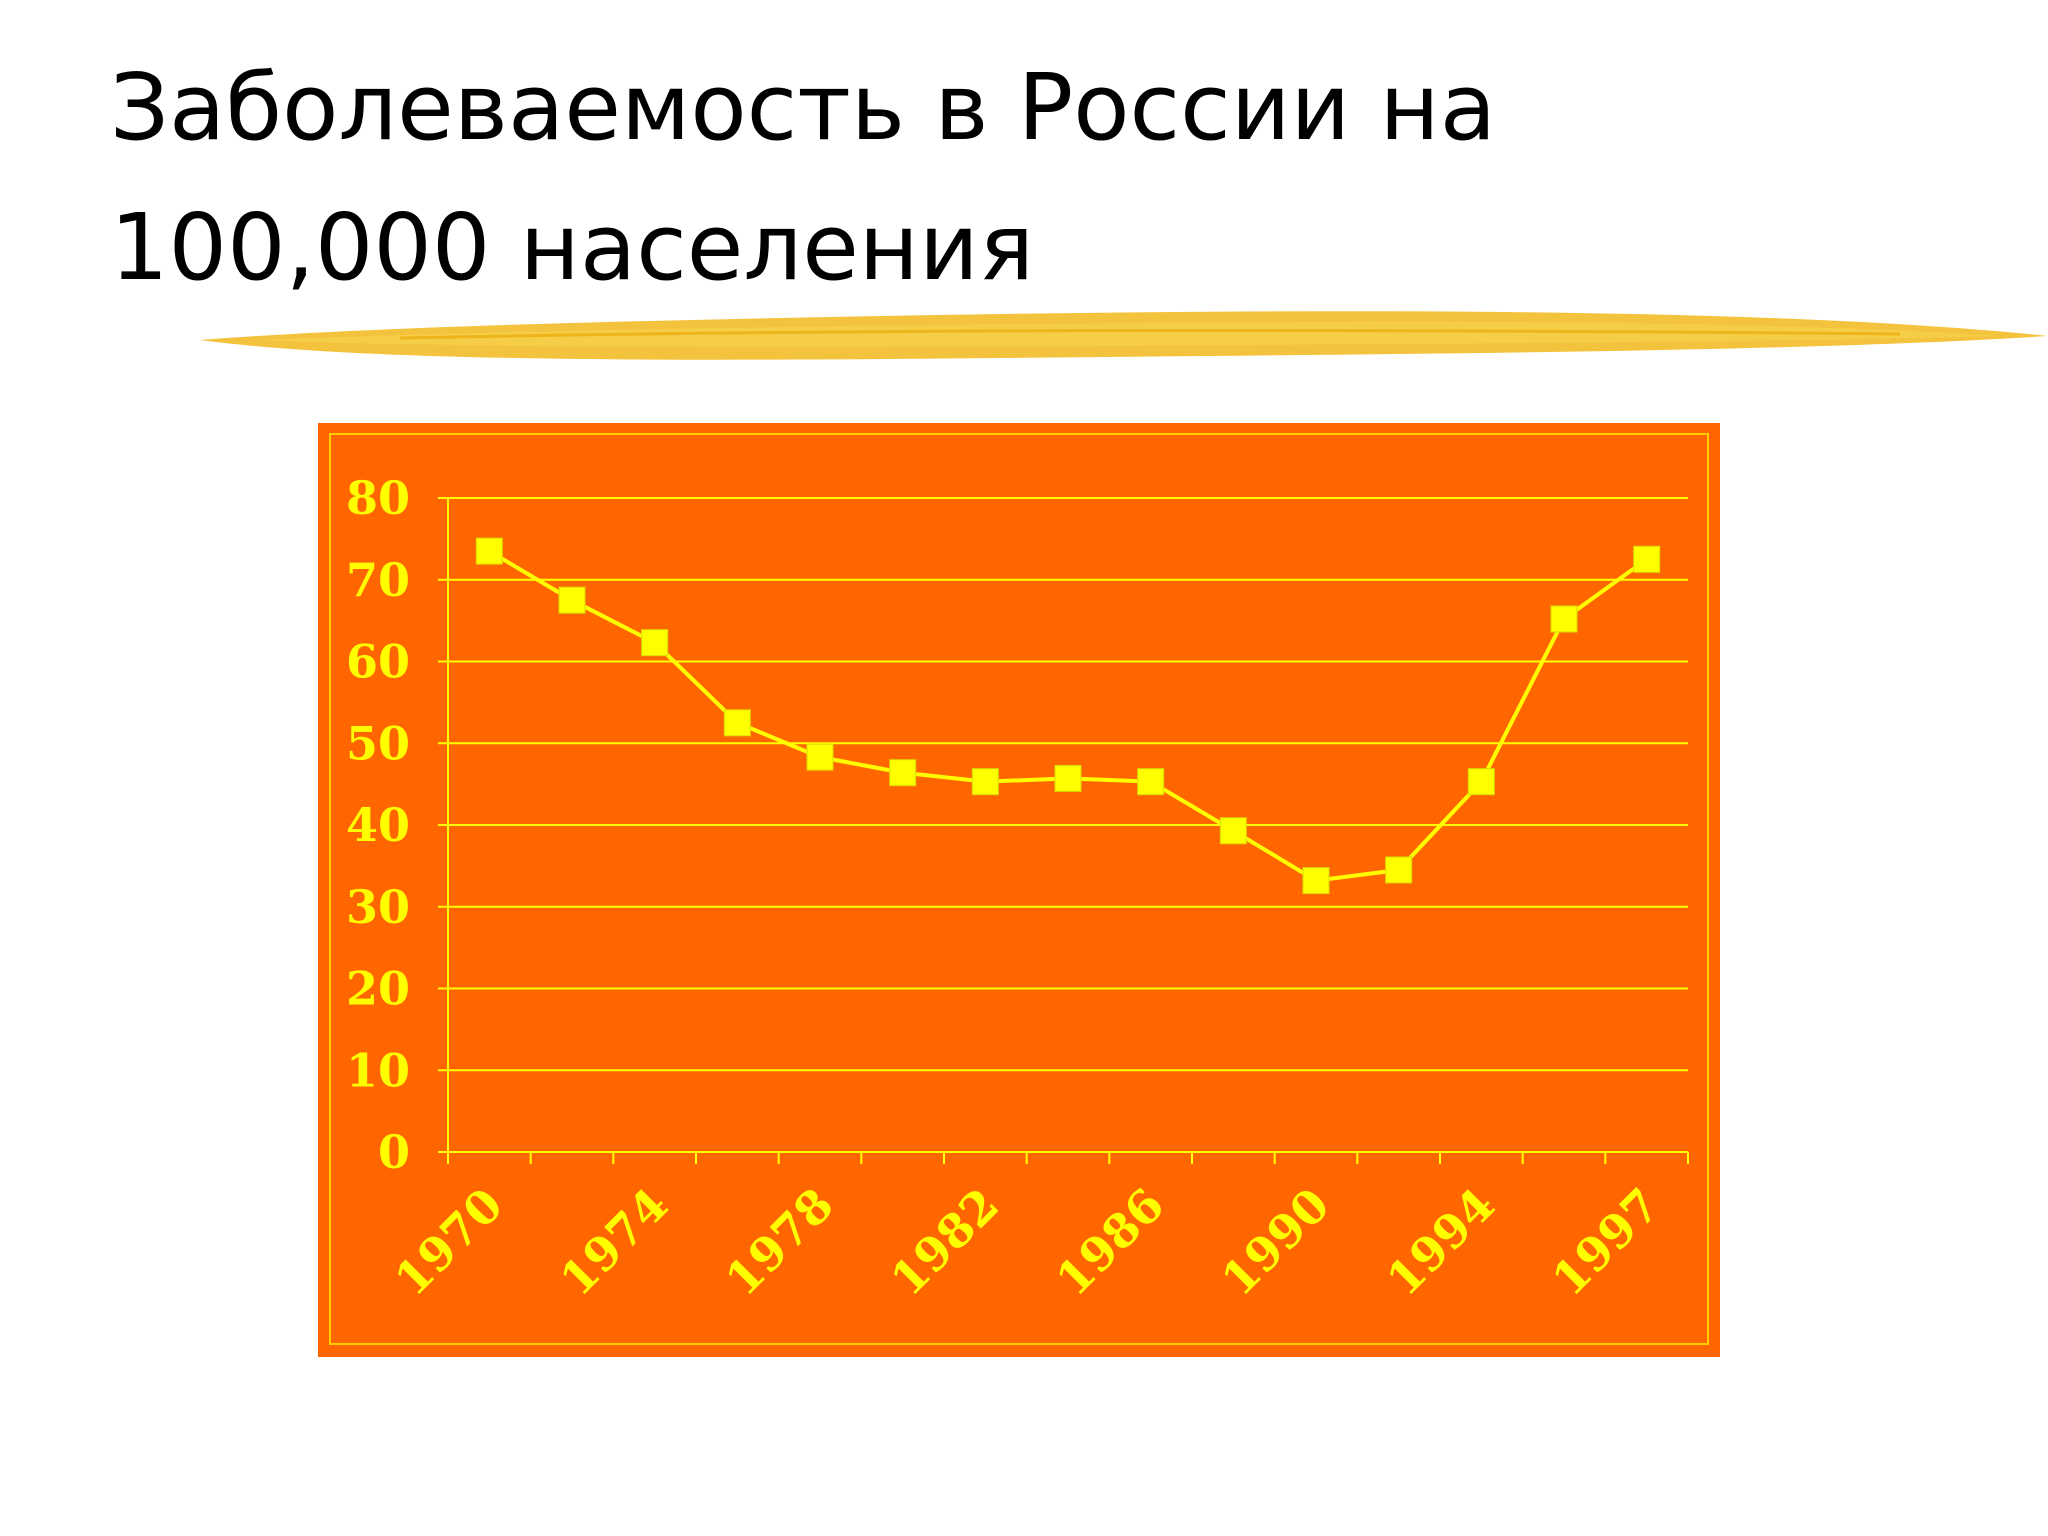  What do you see at coordinates (572, 247) in the screenshot?
I see `slide-title-line-2: 100,000 населения` at bounding box center [572, 247].